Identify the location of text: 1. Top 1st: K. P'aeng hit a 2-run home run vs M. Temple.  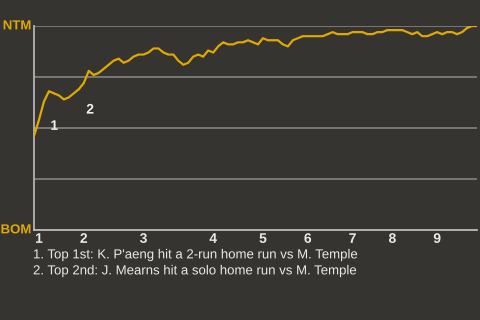
(196, 255).